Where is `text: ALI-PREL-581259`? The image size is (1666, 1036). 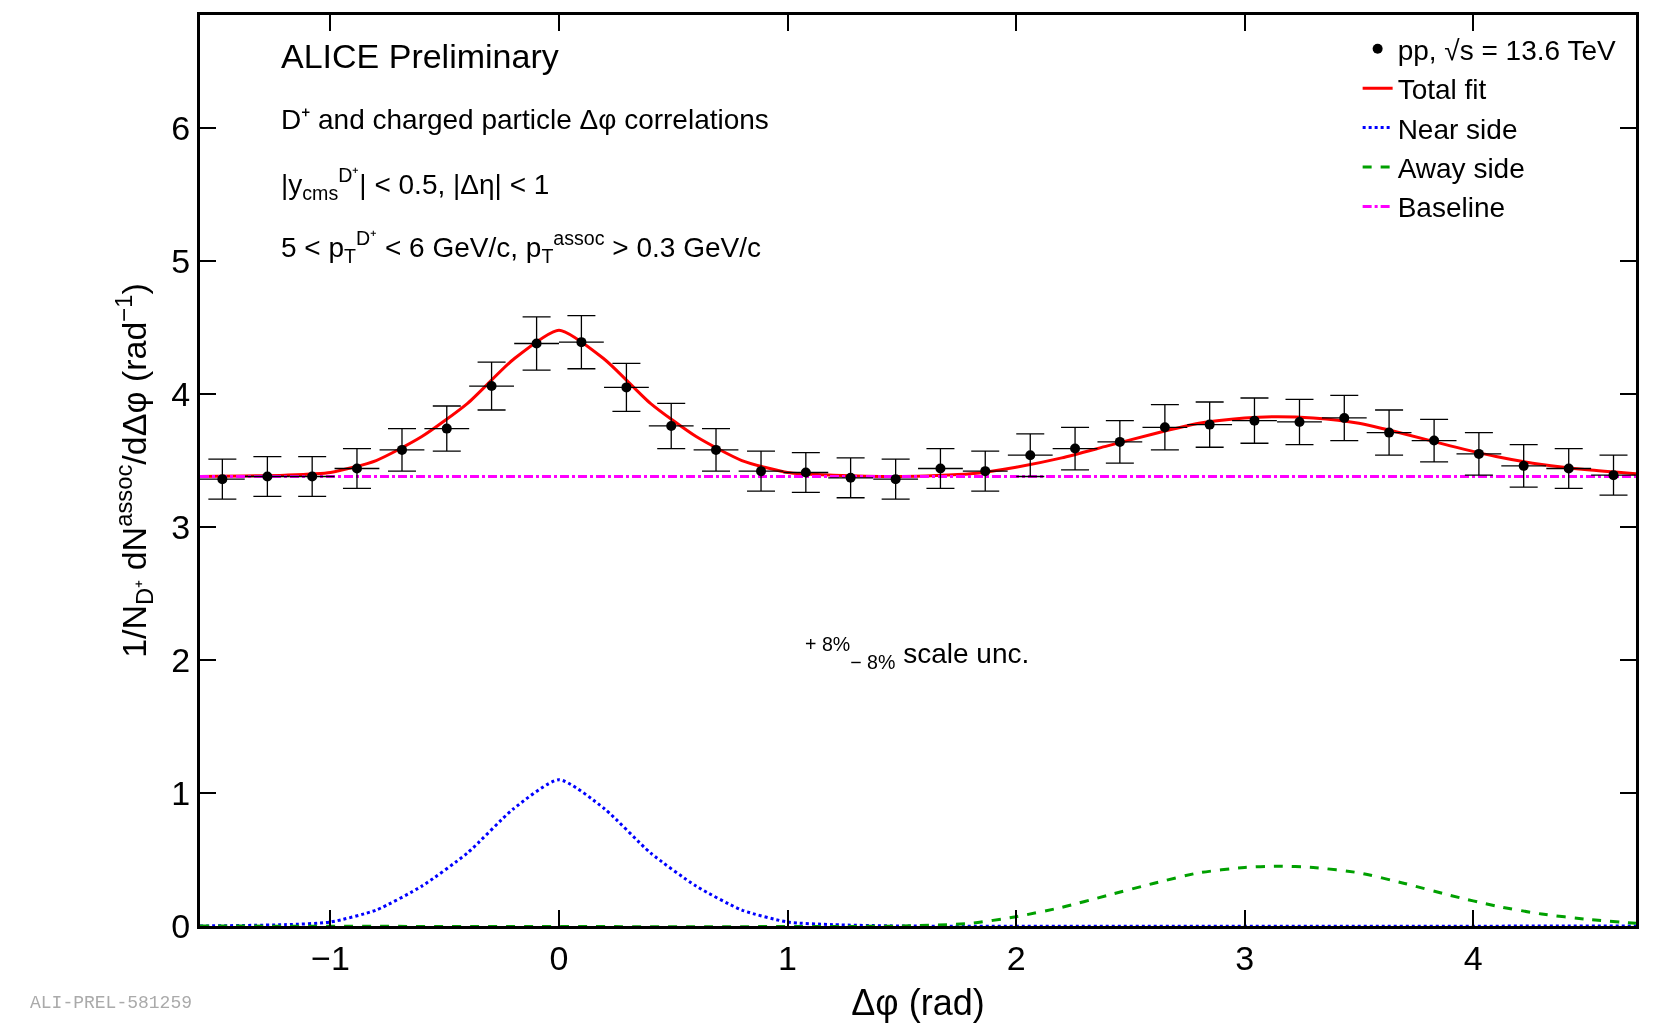
text: ALI-PREL-581259 is located at coordinates (111, 1003).